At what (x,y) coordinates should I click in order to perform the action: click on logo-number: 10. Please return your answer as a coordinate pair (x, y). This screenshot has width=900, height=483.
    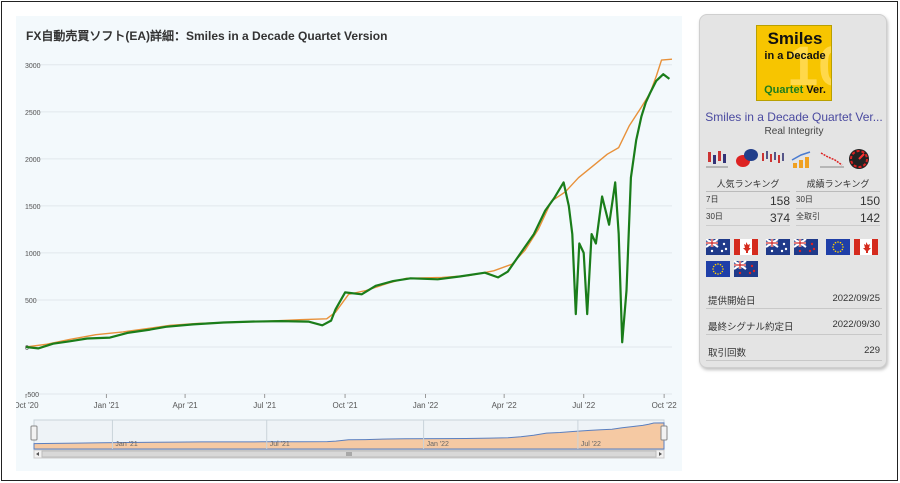
    Looking at the image, I should click on (809, 65).